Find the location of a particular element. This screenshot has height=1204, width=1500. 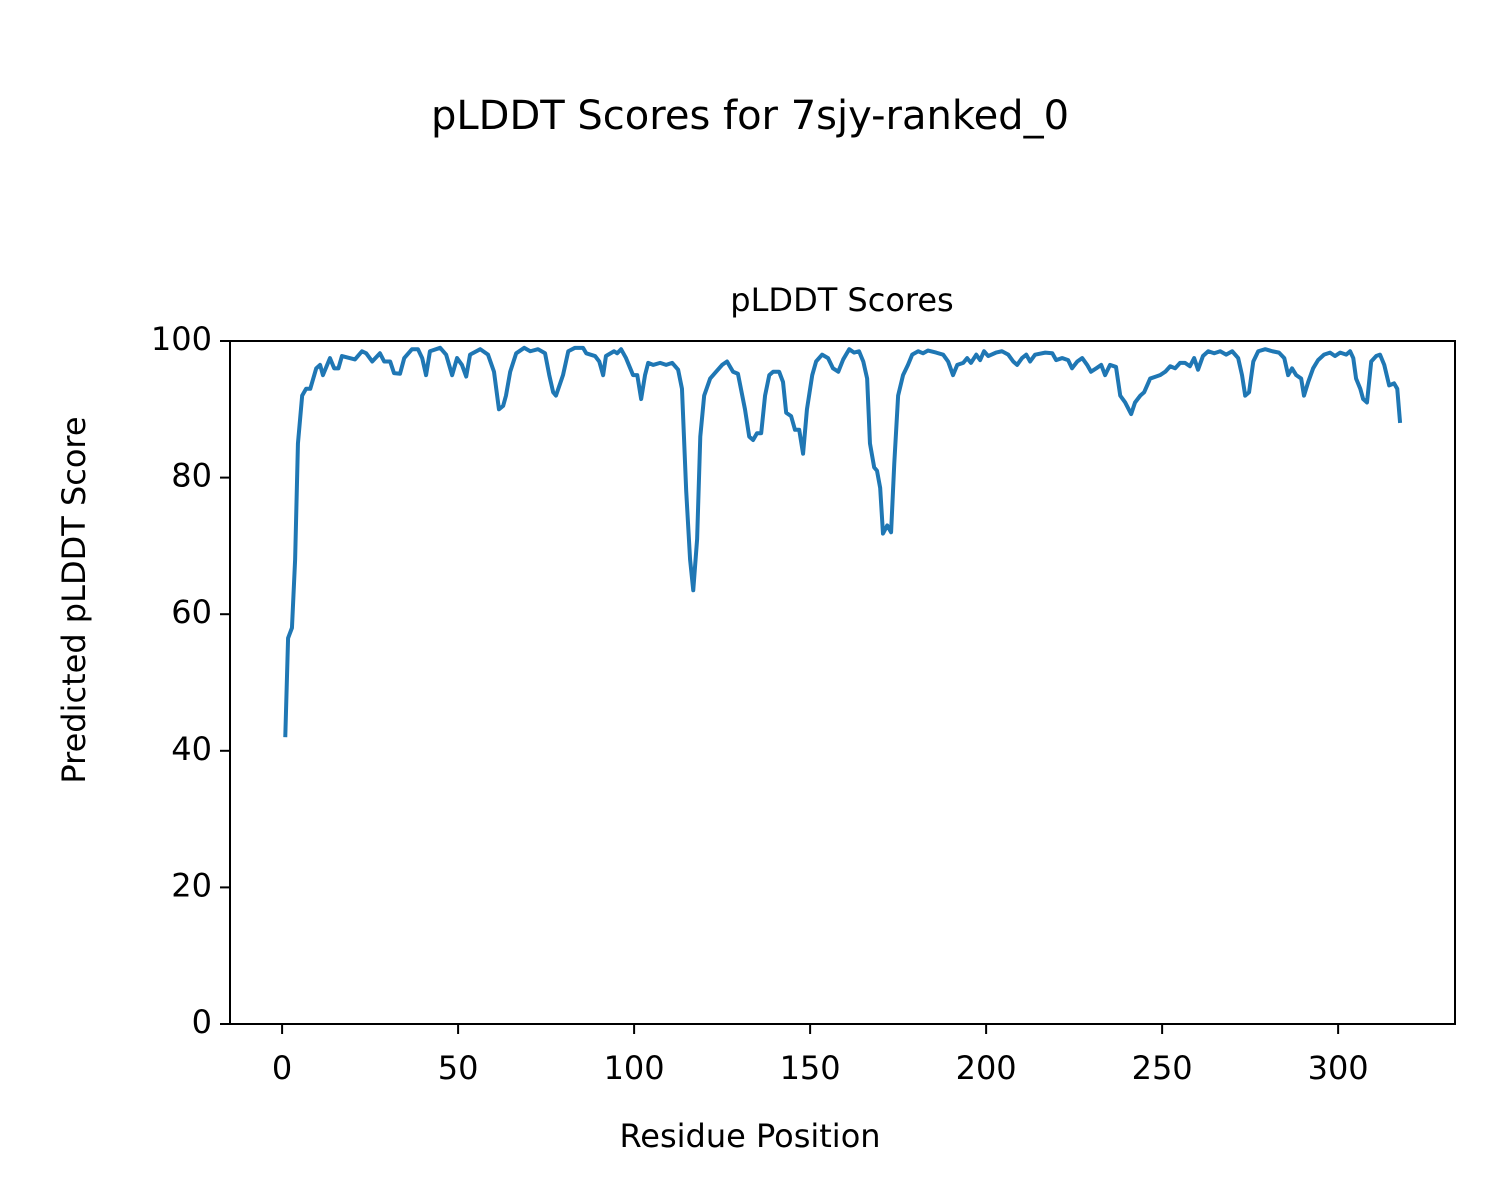

x-axis-label: Residue Position is located at coordinates (749, 1136).